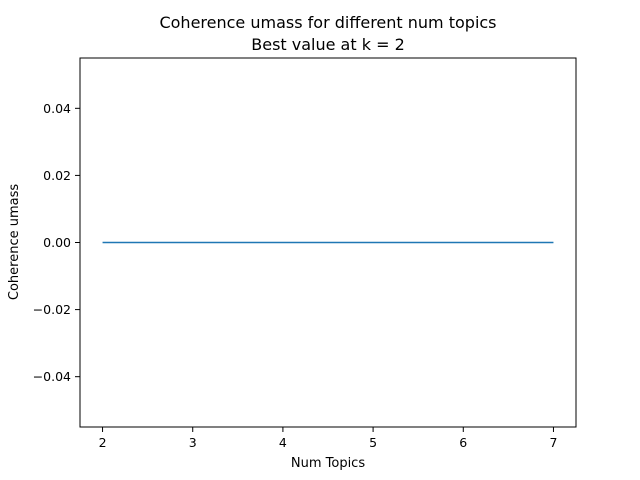 This screenshot has height=480, width=640. Describe the element at coordinates (103, 442) in the screenshot. I see `x-tick-label: 2` at that location.